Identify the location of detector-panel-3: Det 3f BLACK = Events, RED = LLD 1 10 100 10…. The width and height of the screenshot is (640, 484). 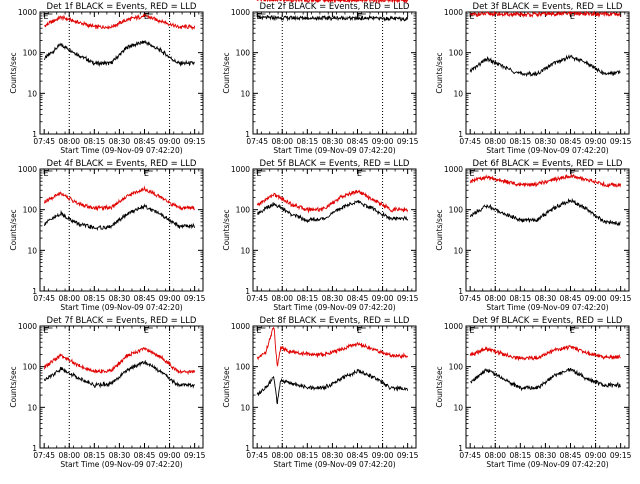
(533, 78).